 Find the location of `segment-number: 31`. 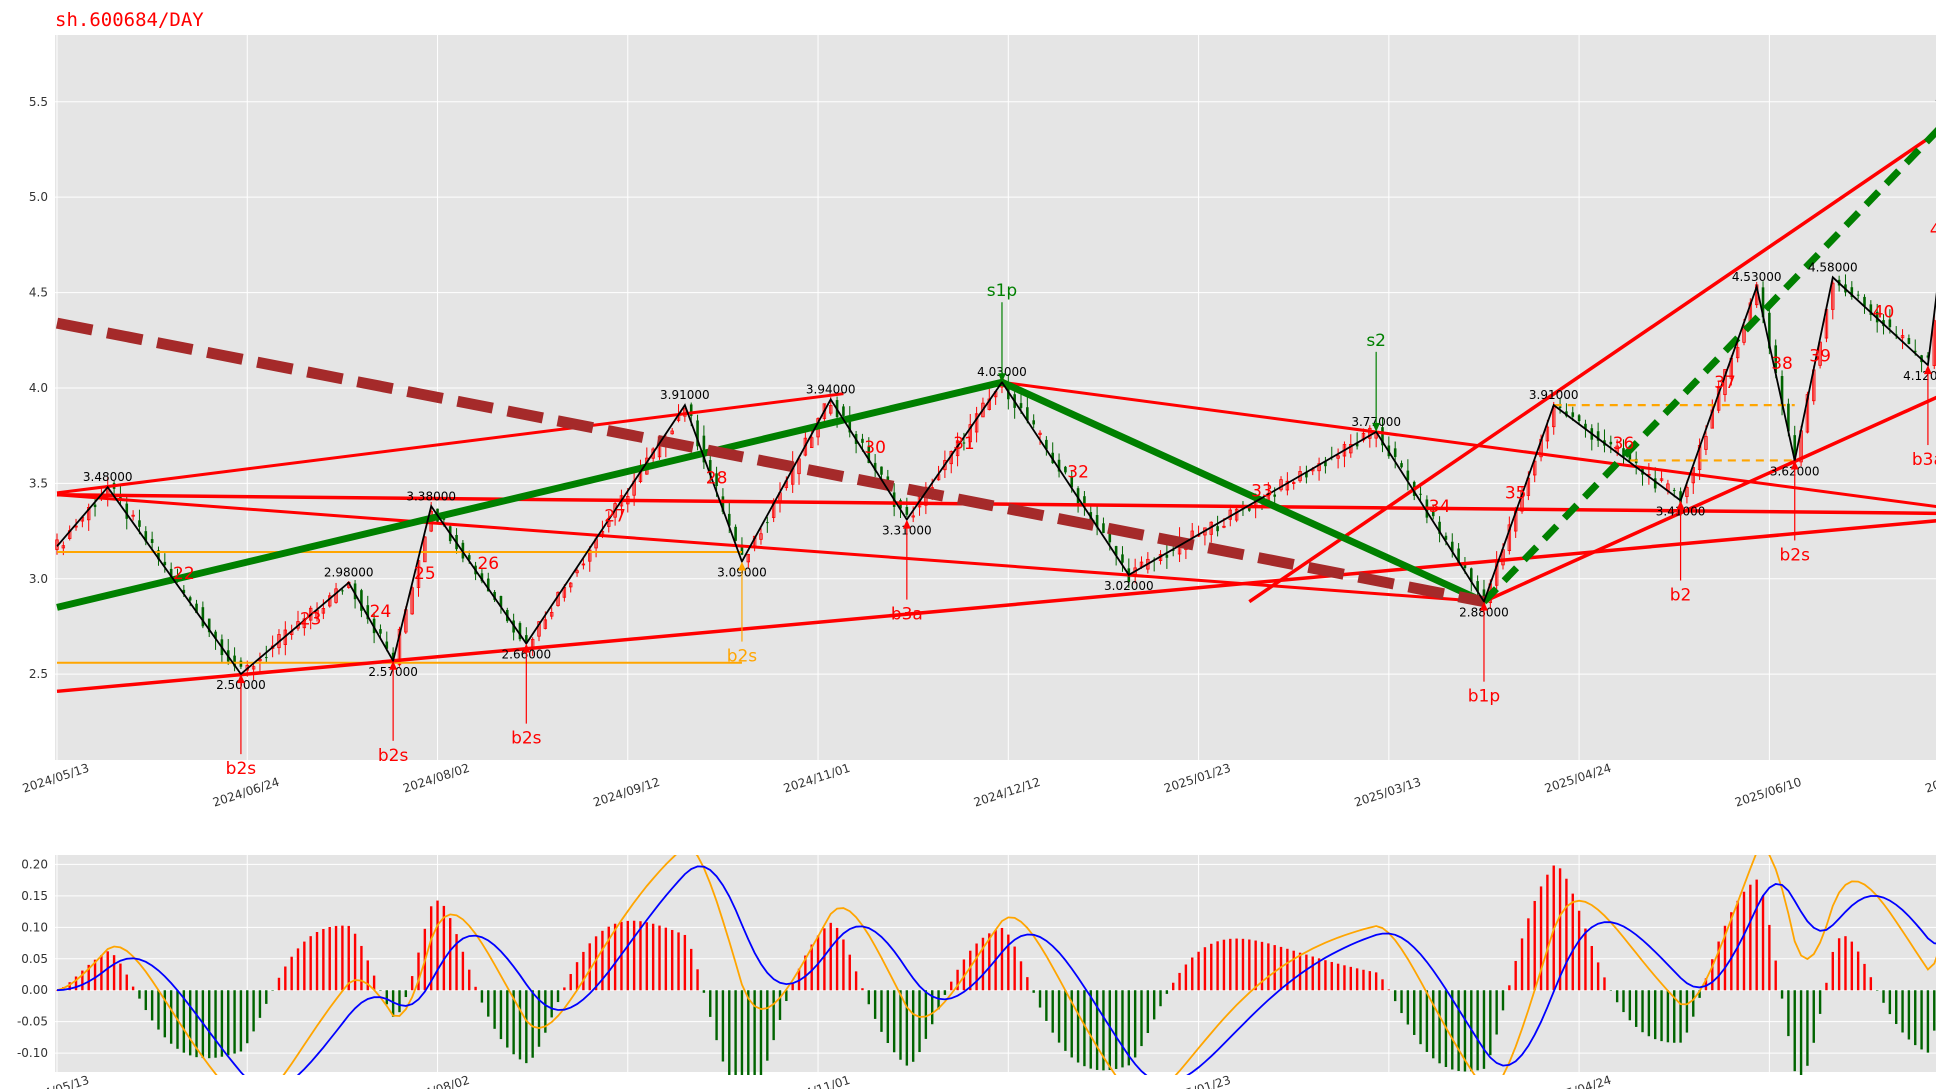

segment-number: 31 is located at coordinates (964, 444).